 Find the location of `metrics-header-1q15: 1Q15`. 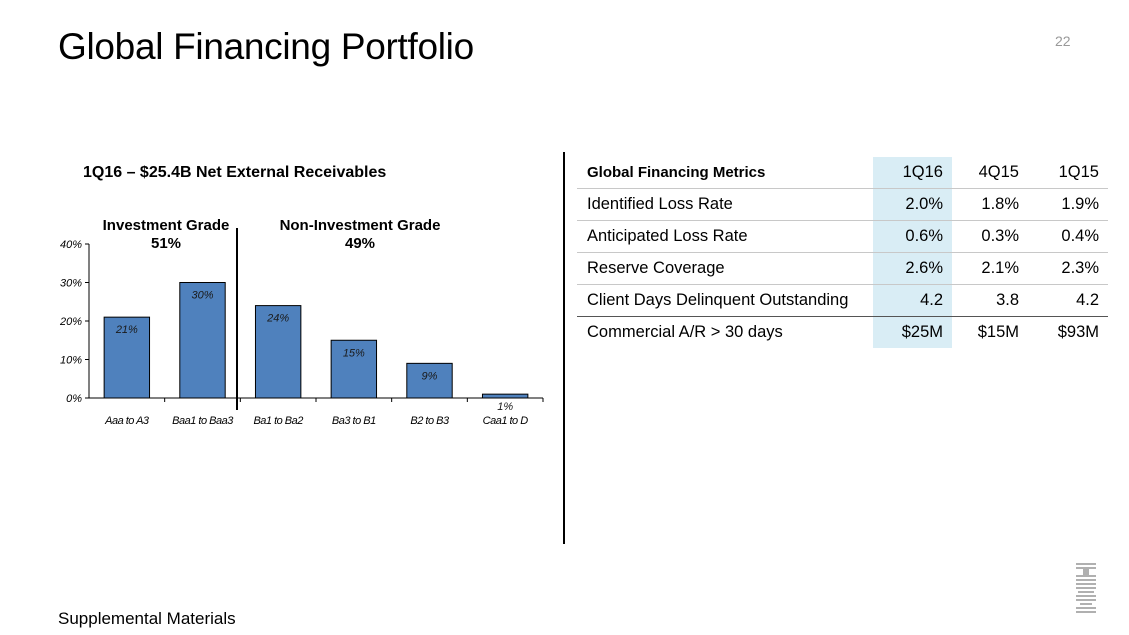

metrics-header-1q15: 1Q15 is located at coordinates (1068, 173).